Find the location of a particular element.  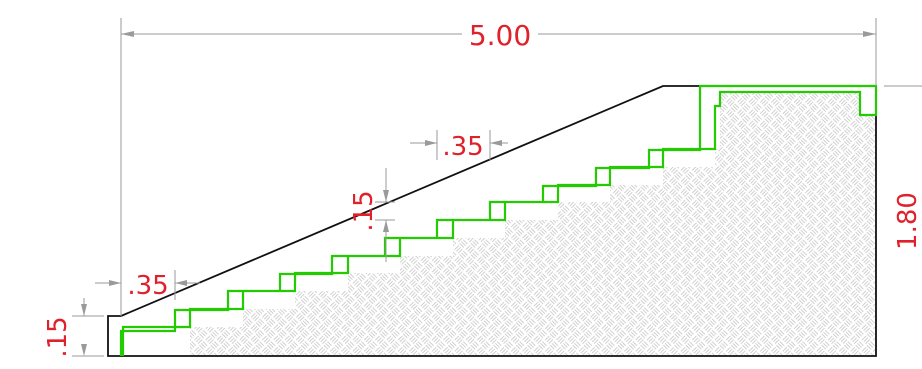

tread-top-dimension is located at coordinates (459, 145).